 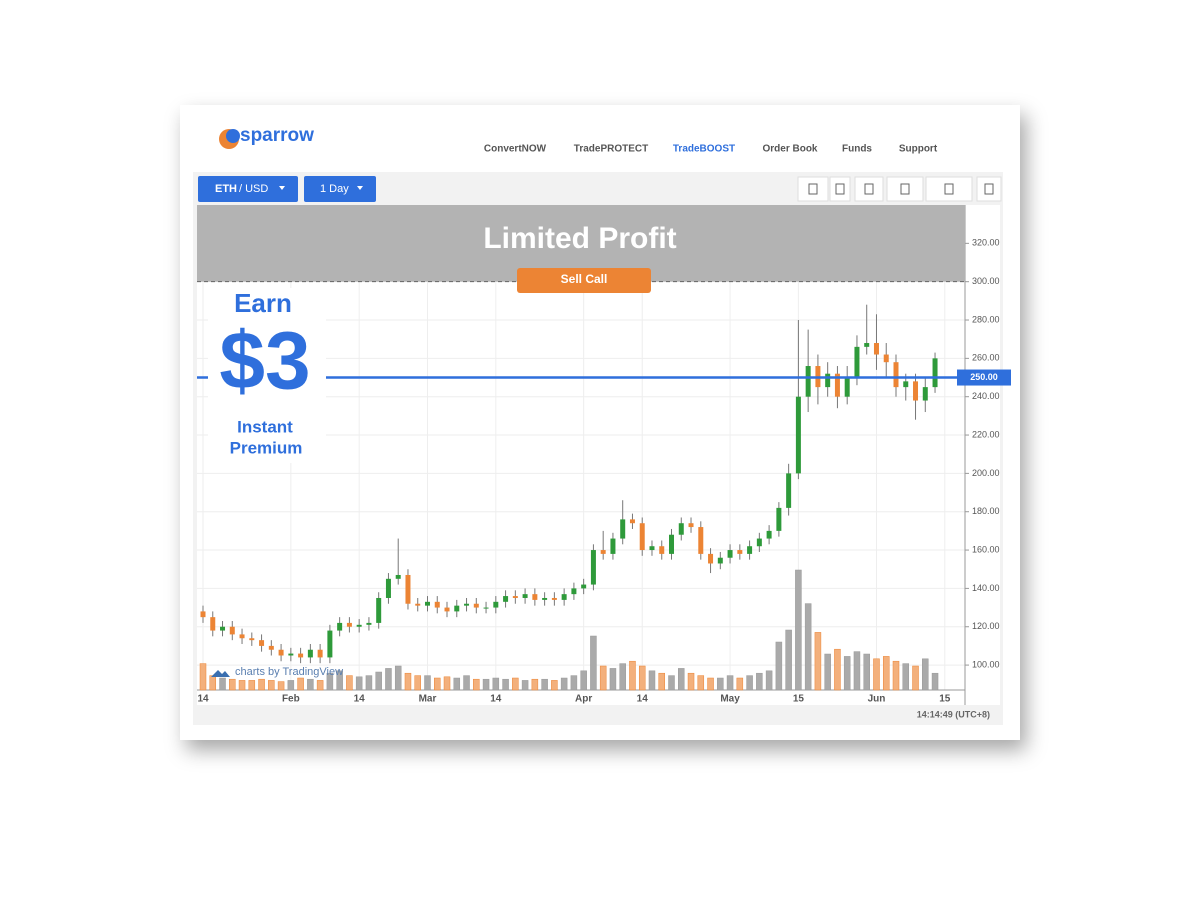 I want to click on tv-logo, so click(x=220, y=673).